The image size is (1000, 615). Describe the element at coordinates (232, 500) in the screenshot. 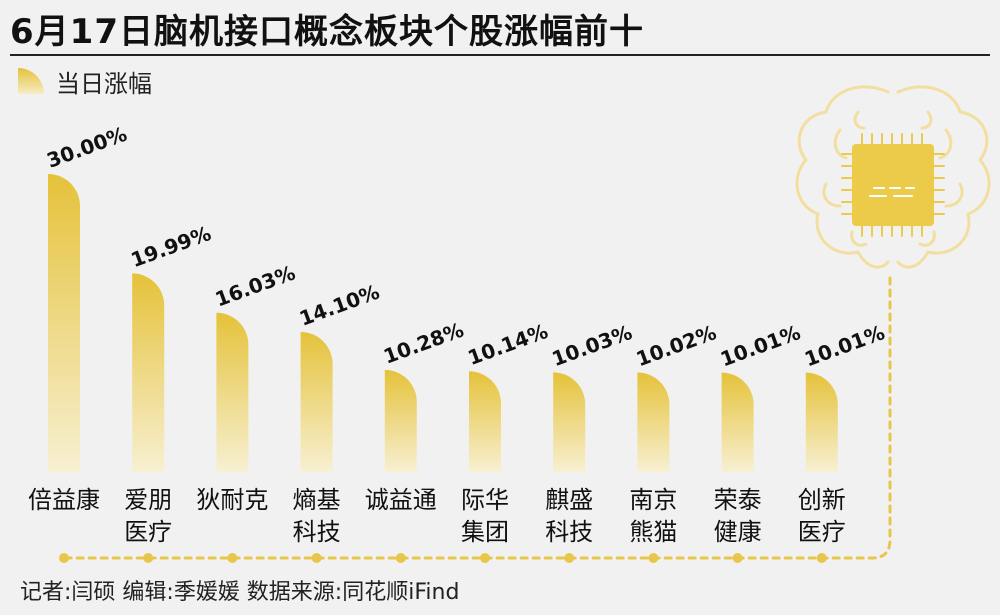

I see `category-label-3: 狄耐克` at that location.